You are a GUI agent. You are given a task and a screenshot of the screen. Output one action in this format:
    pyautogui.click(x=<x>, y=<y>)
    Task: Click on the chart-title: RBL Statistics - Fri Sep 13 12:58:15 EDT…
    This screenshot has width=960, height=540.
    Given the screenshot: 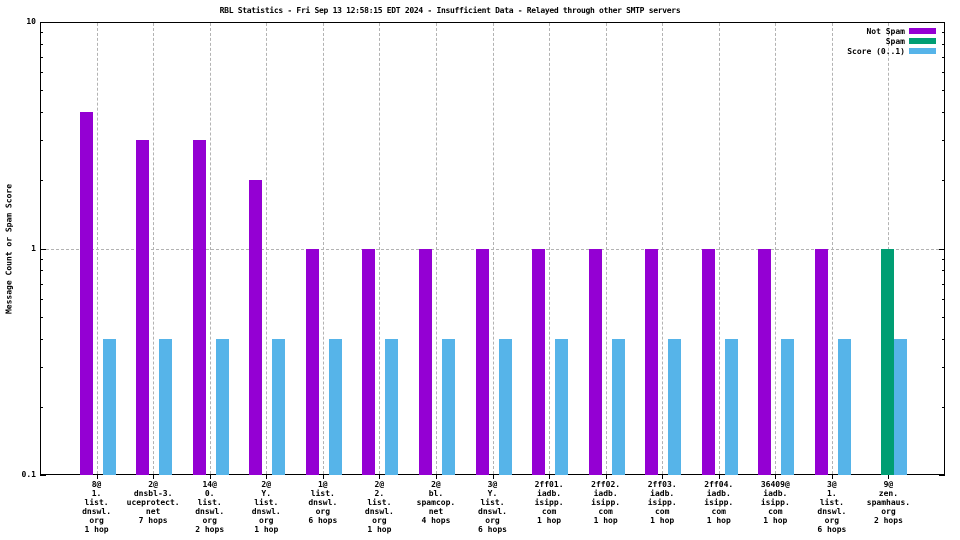 What is the action you would take?
    pyautogui.click(x=450, y=10)
    